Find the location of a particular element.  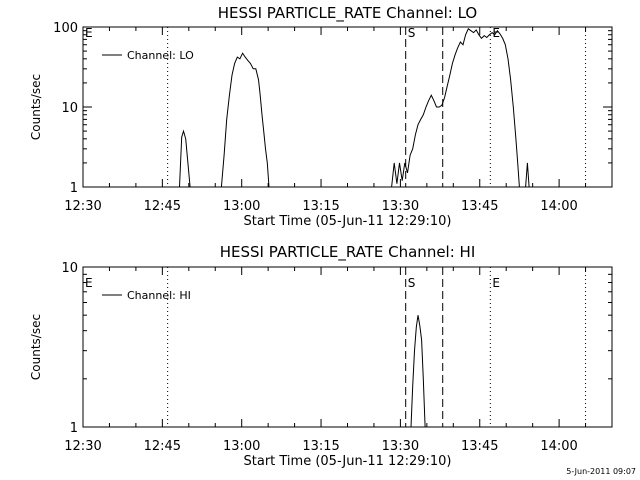

chart-title: HESSI PARTICLE_RATE Channel: HI is located at coordinates (348, 252).